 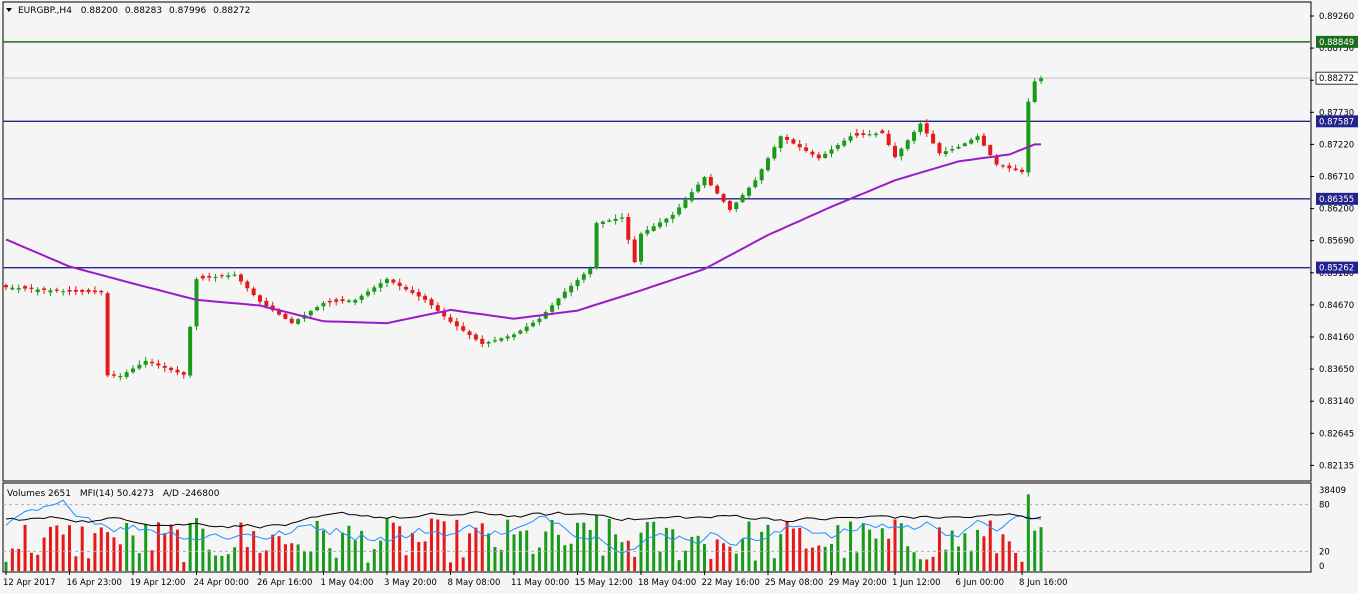 I want to click on y-tick-label: 0.87220, so click(x=1336, y=145).